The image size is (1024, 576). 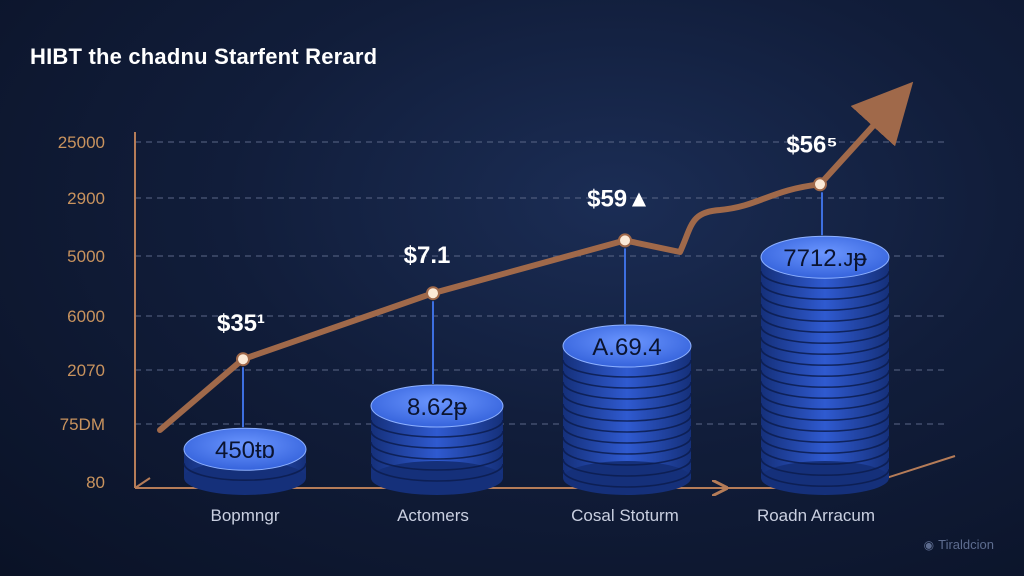 I want to click on bar-value-label: A.69.4, so click(x=626, y=347).